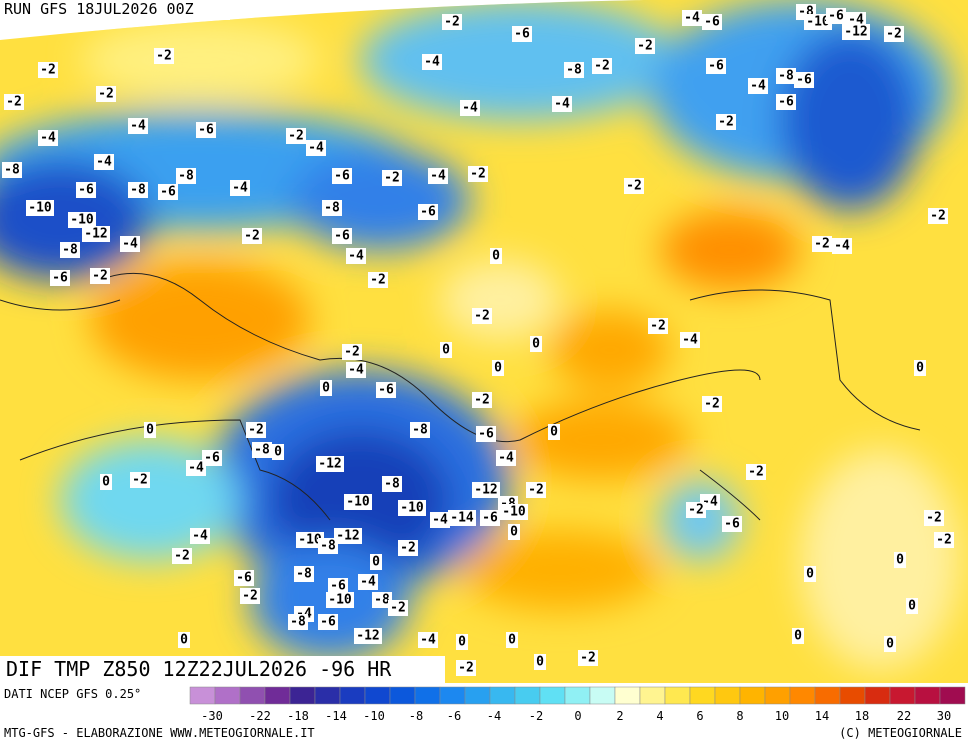 The image size is (968, 745). Describe the element at coordinates (462, 518) in the screenshot. I see `contour-label: -14` at that location.